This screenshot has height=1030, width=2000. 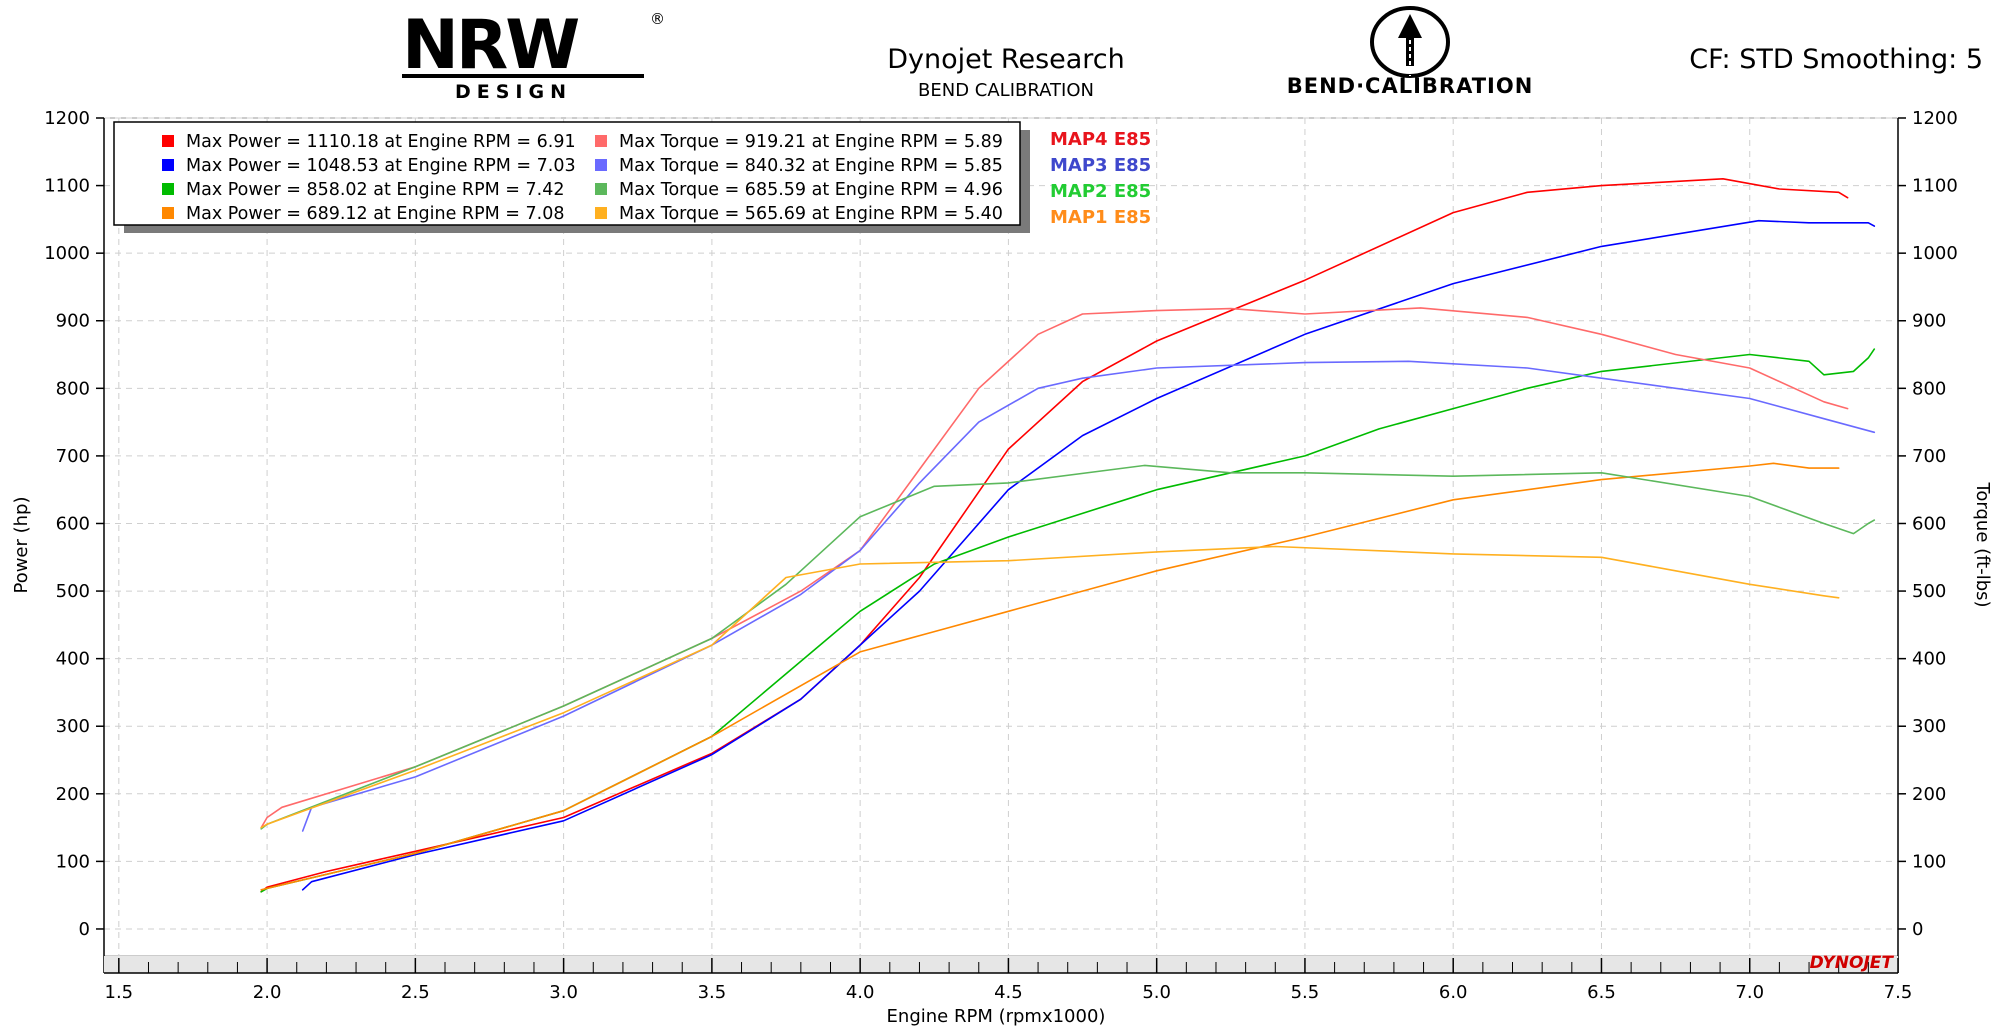 I want to click on y-tick-label: 1200, so click(x=67, y=118).